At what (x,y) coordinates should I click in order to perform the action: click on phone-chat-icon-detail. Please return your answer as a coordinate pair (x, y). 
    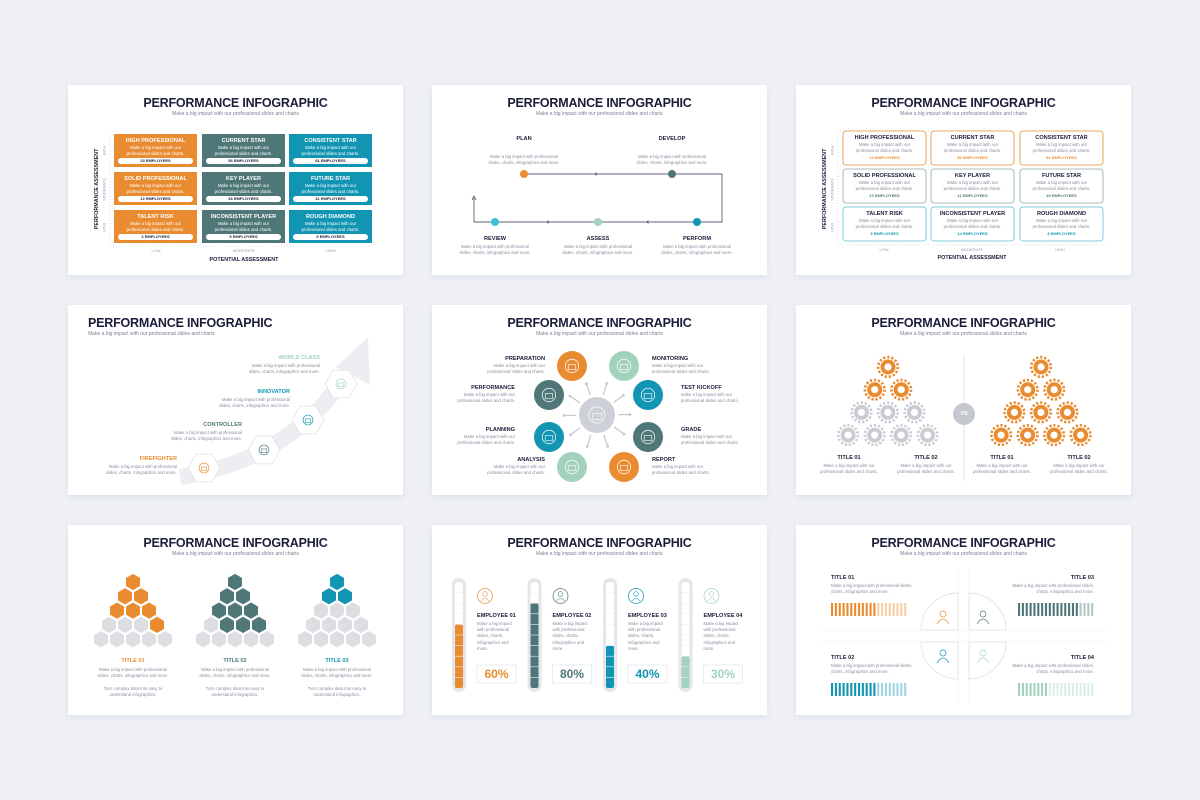
    Looking at the image, I should click on (624, 367).